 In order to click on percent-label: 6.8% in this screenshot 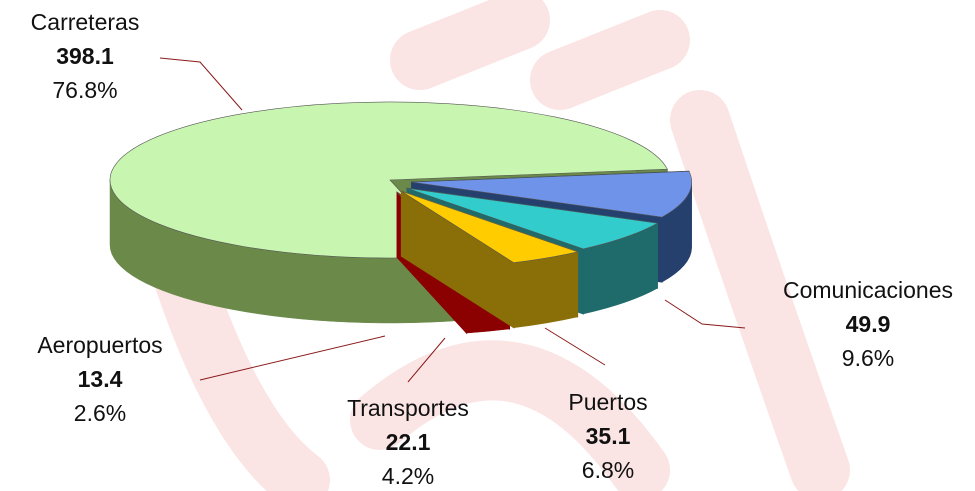, I will do `click(608, 470)`.